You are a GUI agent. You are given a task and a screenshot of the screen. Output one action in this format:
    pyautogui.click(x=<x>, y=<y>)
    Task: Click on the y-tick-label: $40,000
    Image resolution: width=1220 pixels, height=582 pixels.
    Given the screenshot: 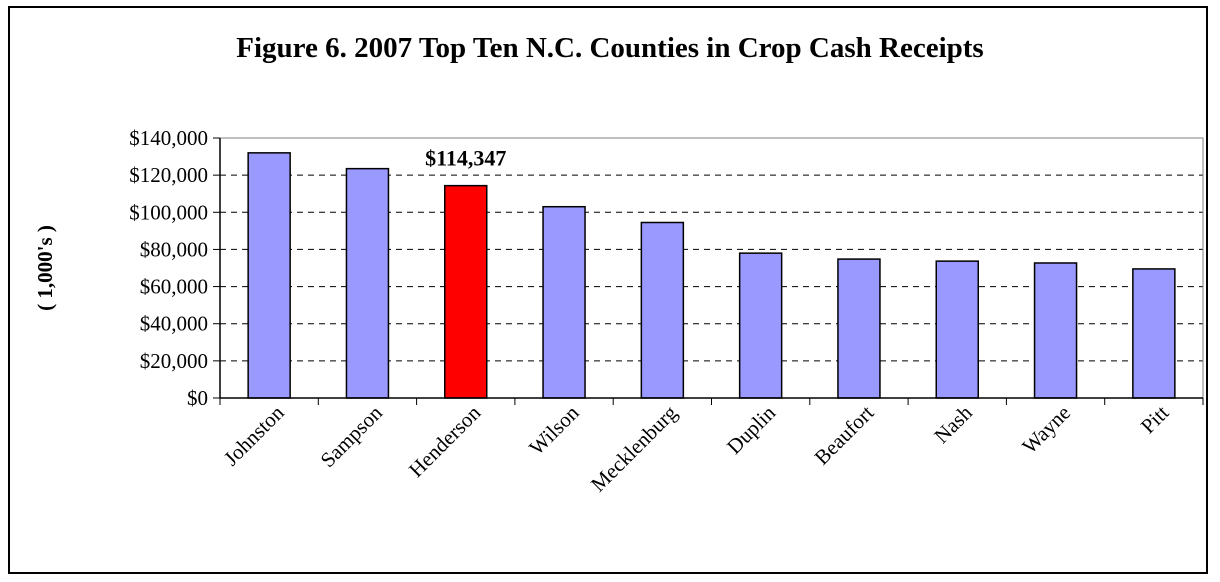 What is the action you would take?
    pyautogui.click(x=174, y=324)
    